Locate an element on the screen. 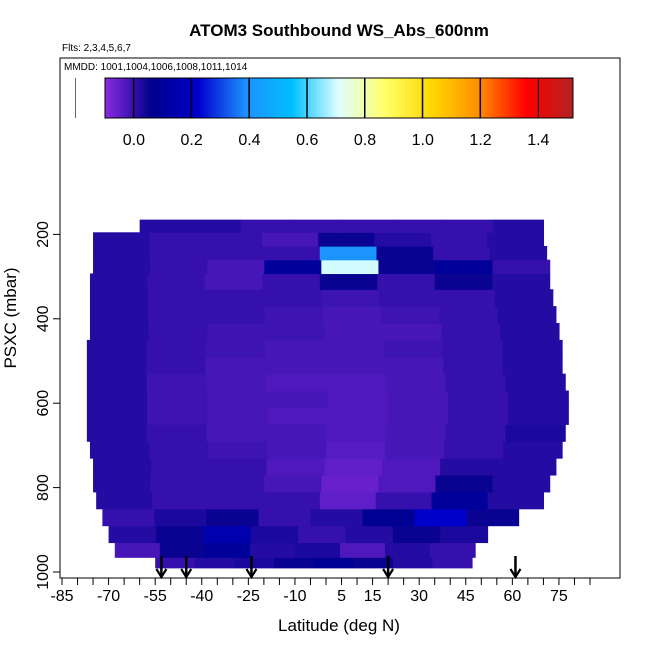 Image resolution: width=650 pixels, height=650 pixels. x-axis-label: Latitude (deg N) is located at coordinates (339, 625).